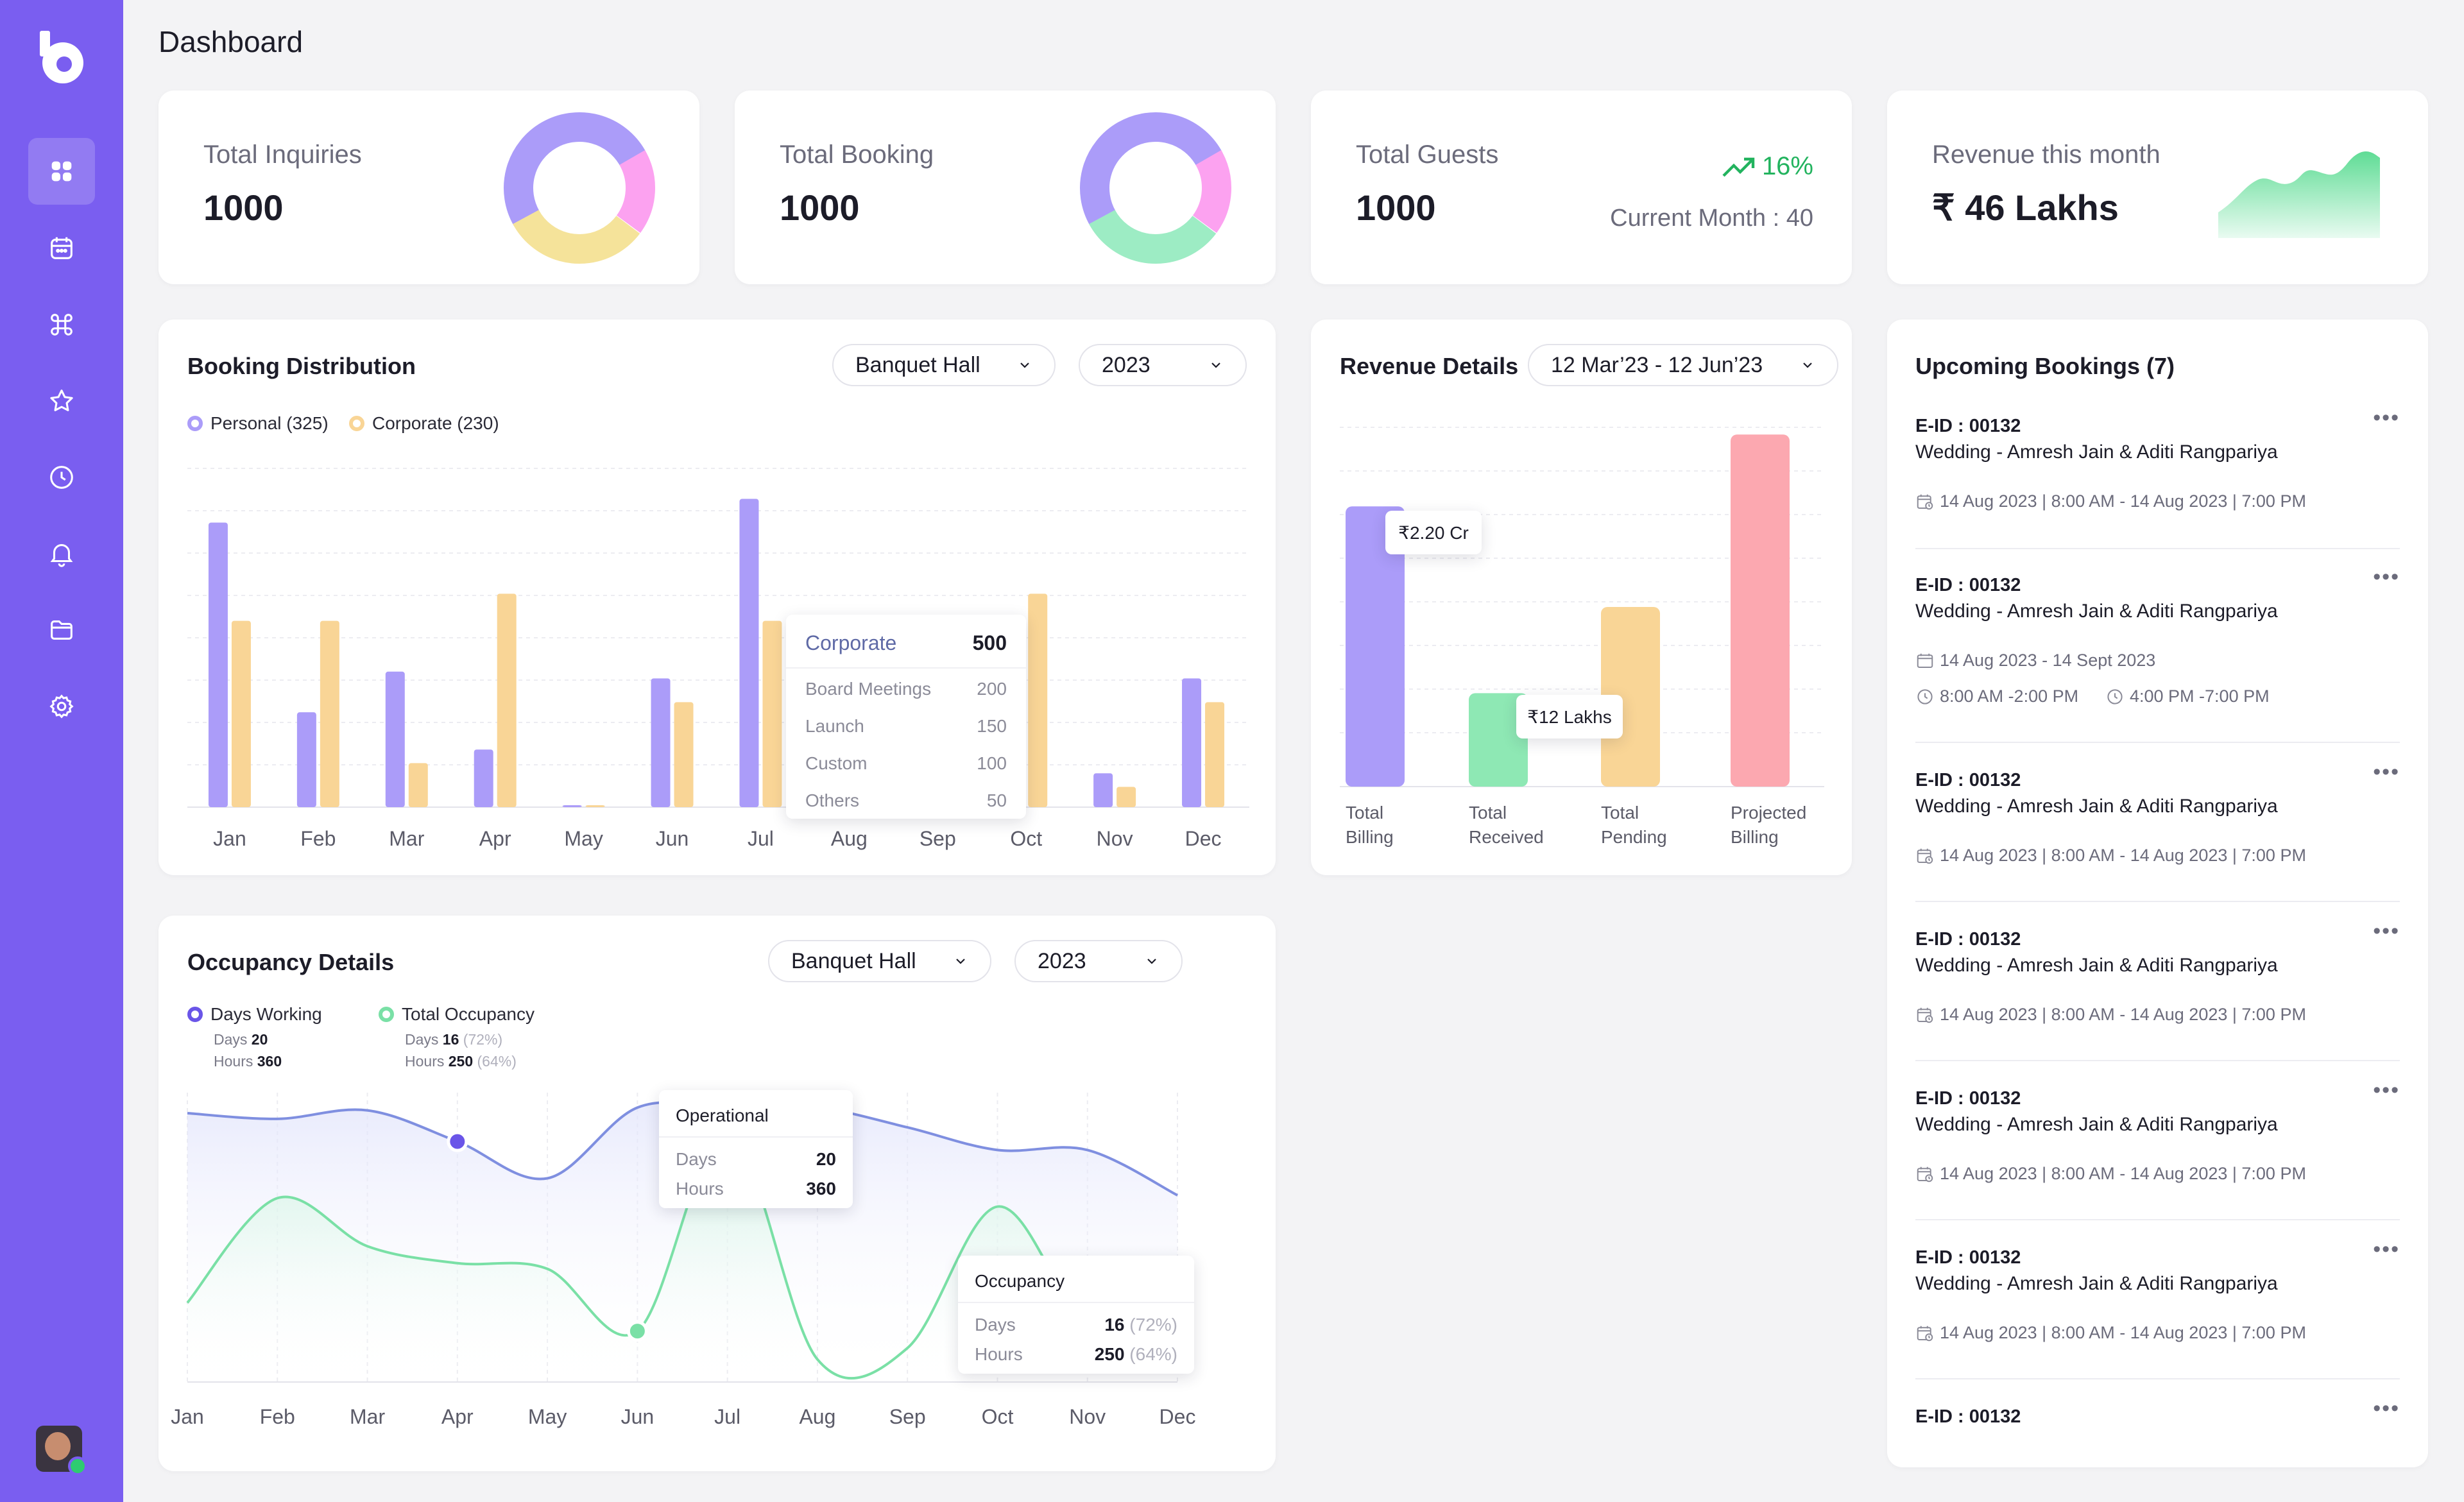  Describe the element at coordinates (572, 806) in the screenshot. I see `bar-personal-may` at that location.